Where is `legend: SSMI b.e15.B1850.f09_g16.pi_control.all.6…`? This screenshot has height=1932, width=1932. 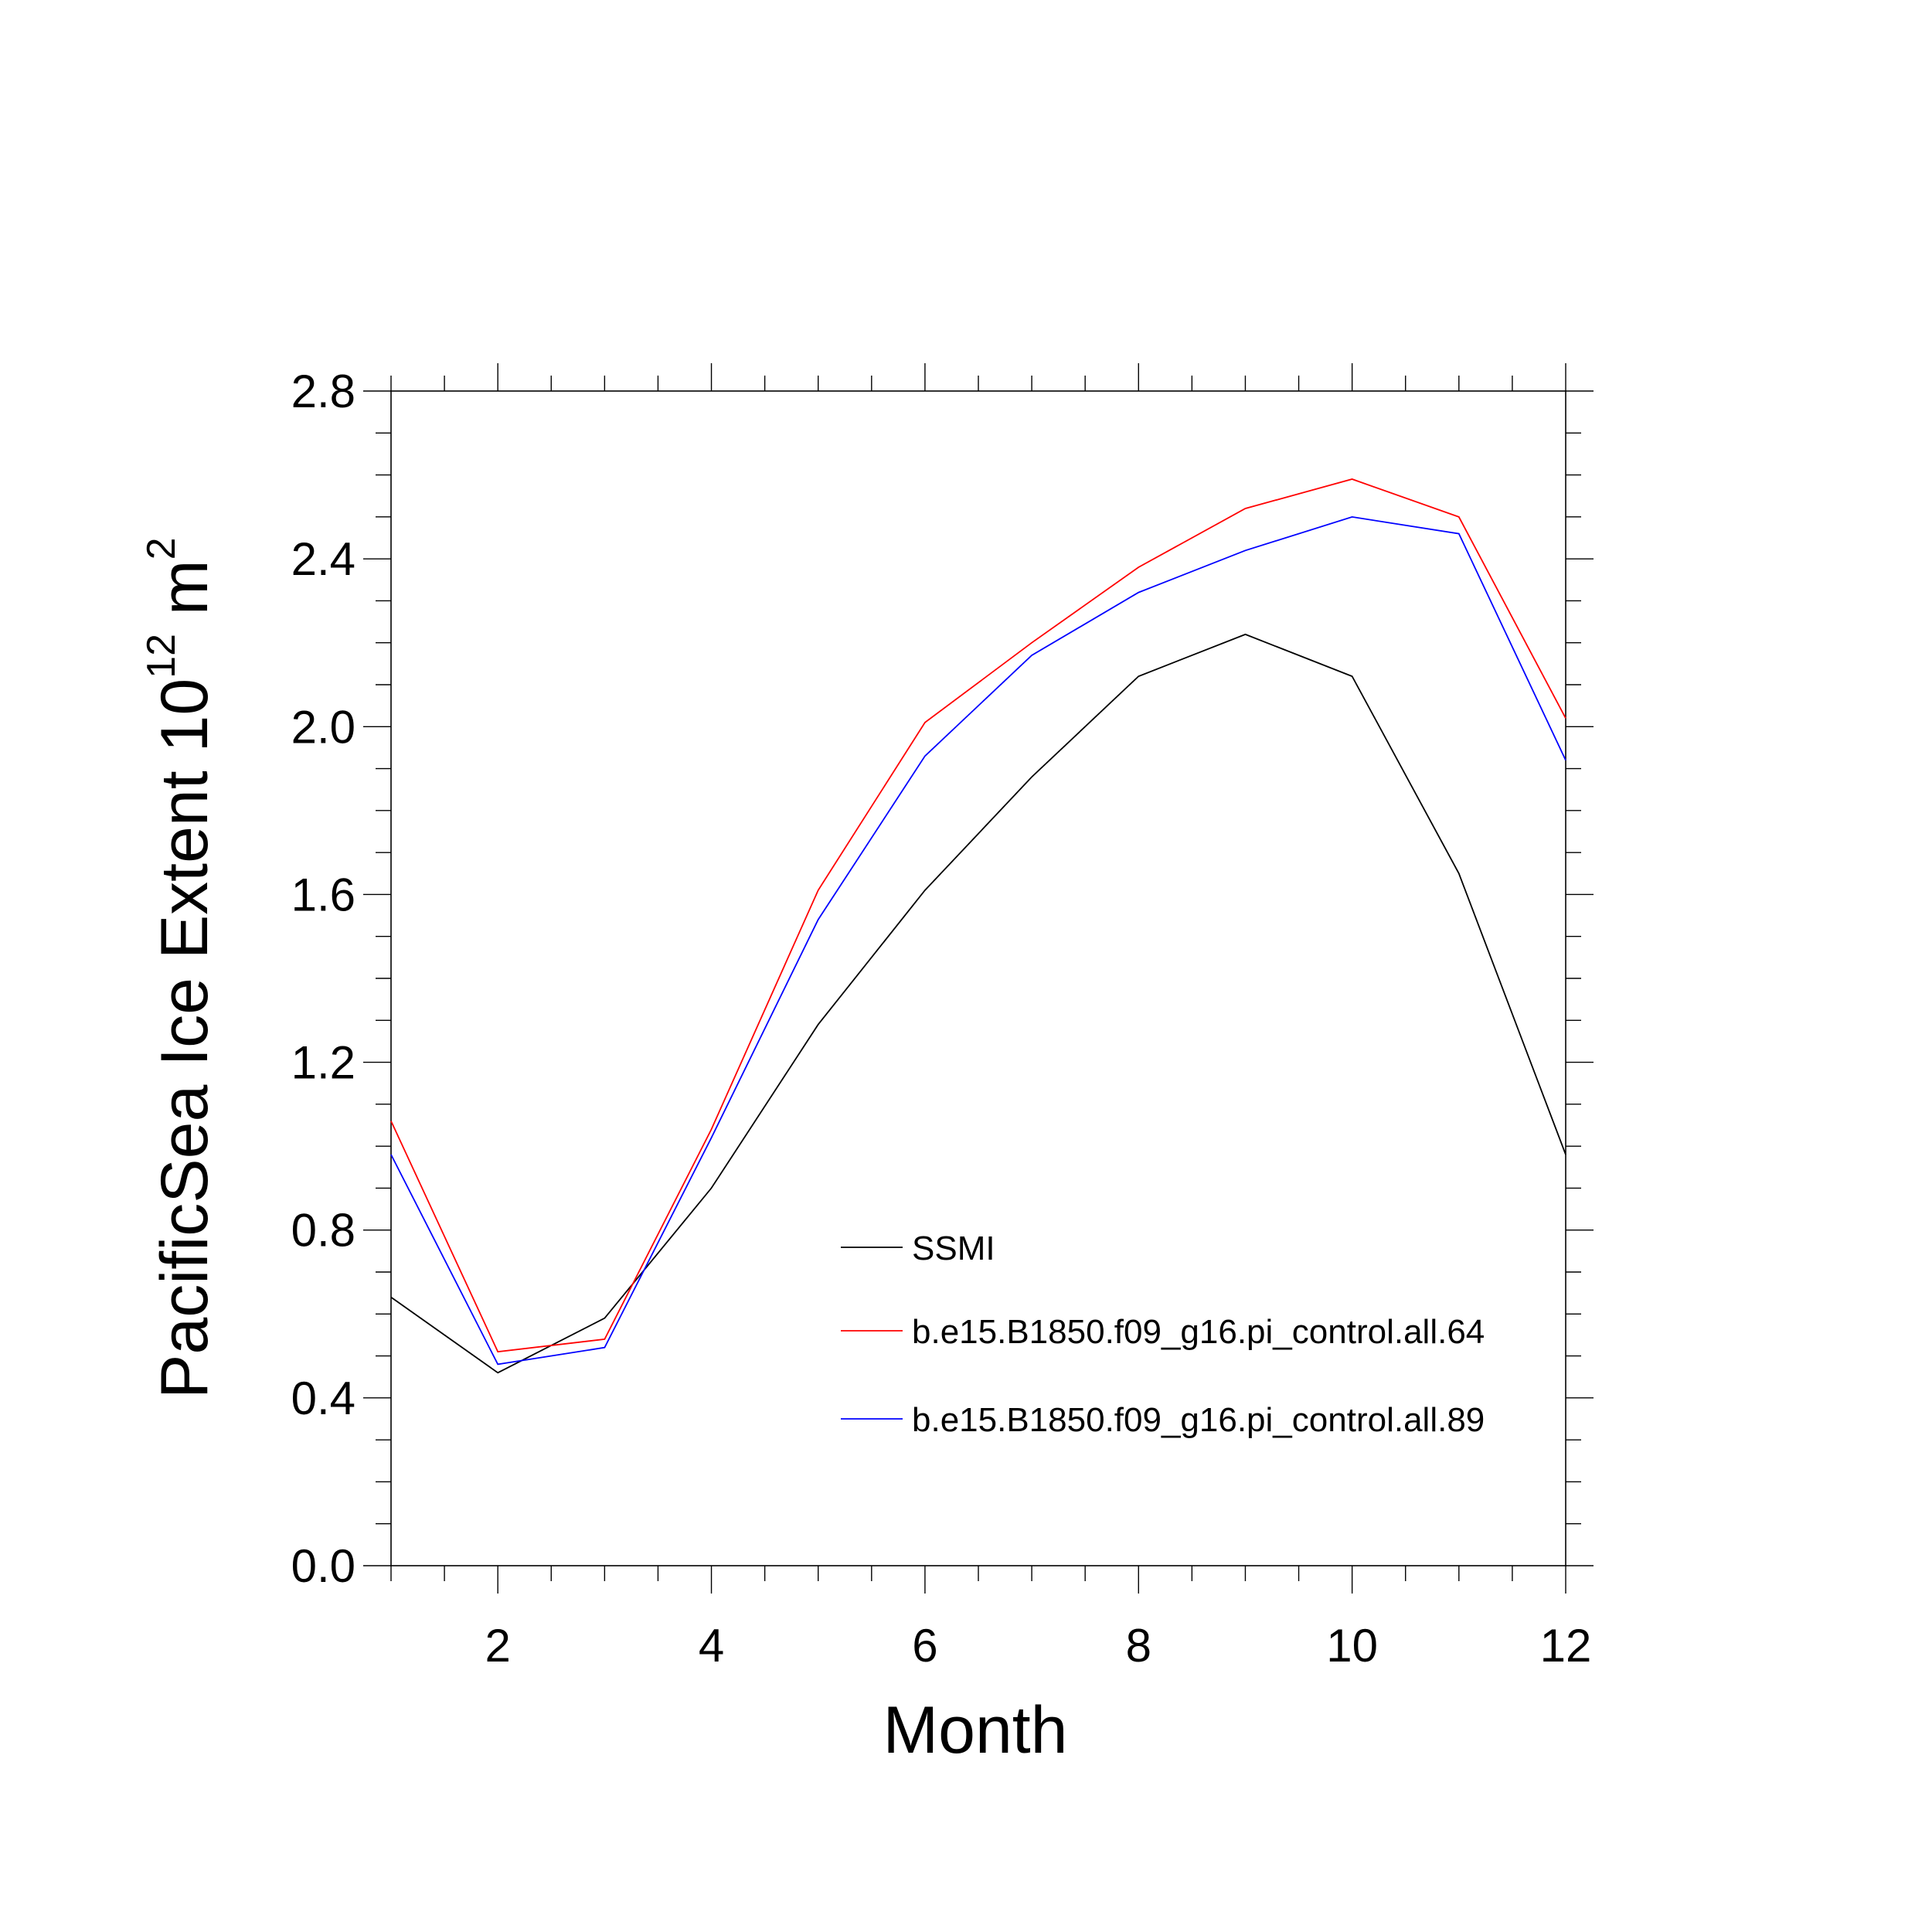 legend: SSMI b.e15.B1850.f09_g16.pi_control.all.6… is located at coordinates (1163, 1334).